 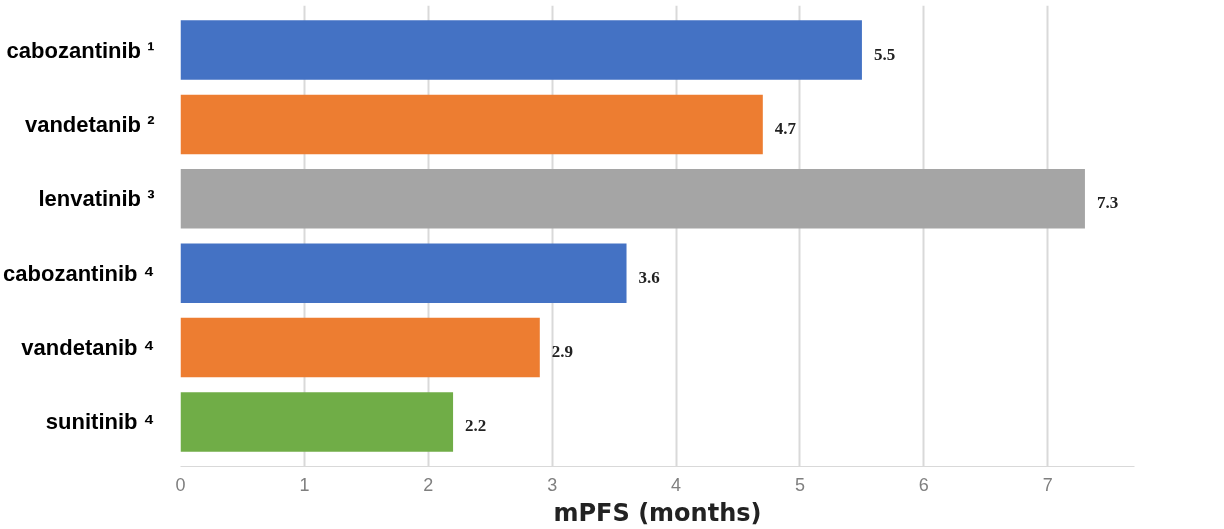 I want to click on x-tick-label: 0, so click(x=180, y=484).